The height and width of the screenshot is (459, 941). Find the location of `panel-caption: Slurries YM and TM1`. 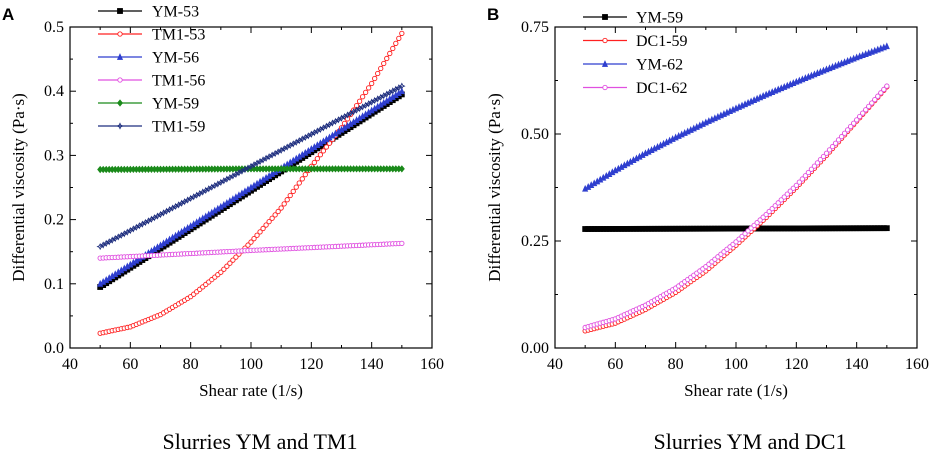

panel-caption: Slurries YM and TM1 is located at coordinates (260, 441).